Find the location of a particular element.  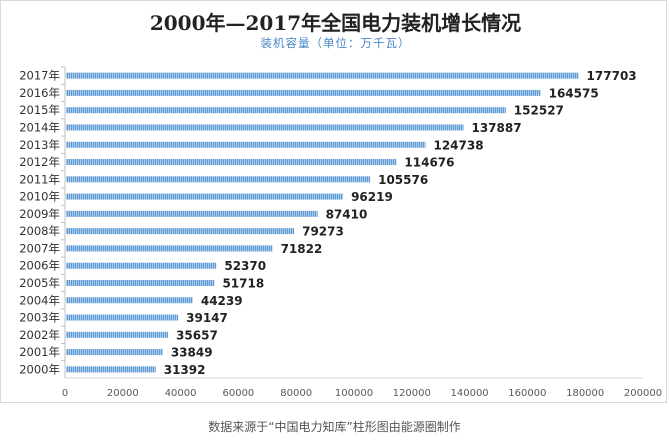

category-label: 2005年 is located at coordinates (39, 283).